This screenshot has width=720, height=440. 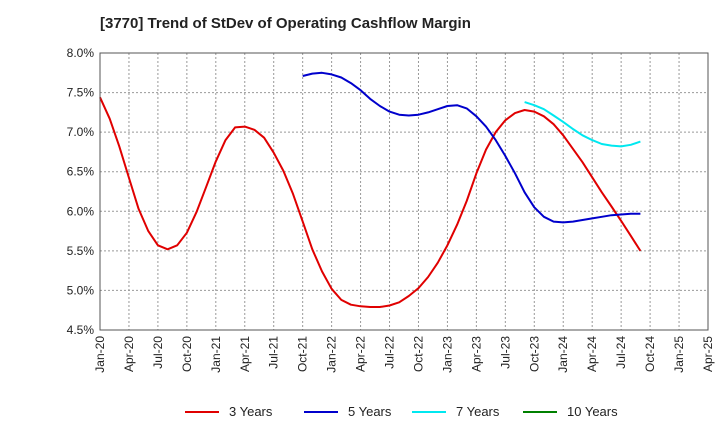 I want to click on legend-item: 5 Years, so click(x=347, y=411).